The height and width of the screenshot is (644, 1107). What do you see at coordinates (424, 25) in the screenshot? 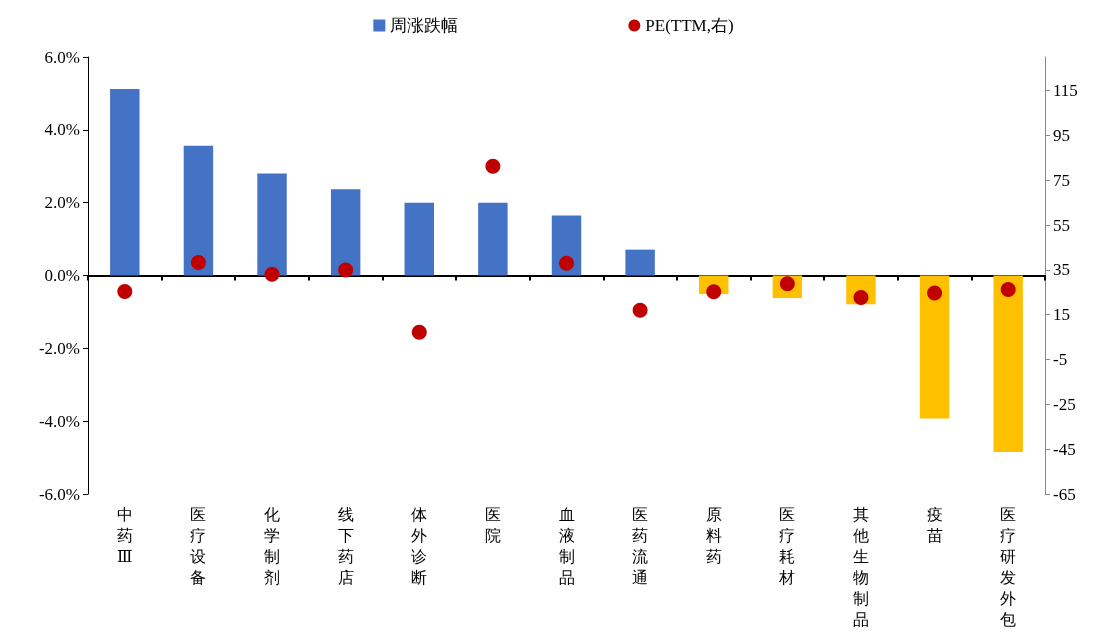
I see `legend-label: 周涨跌幅` at bounding box center [424, 25].